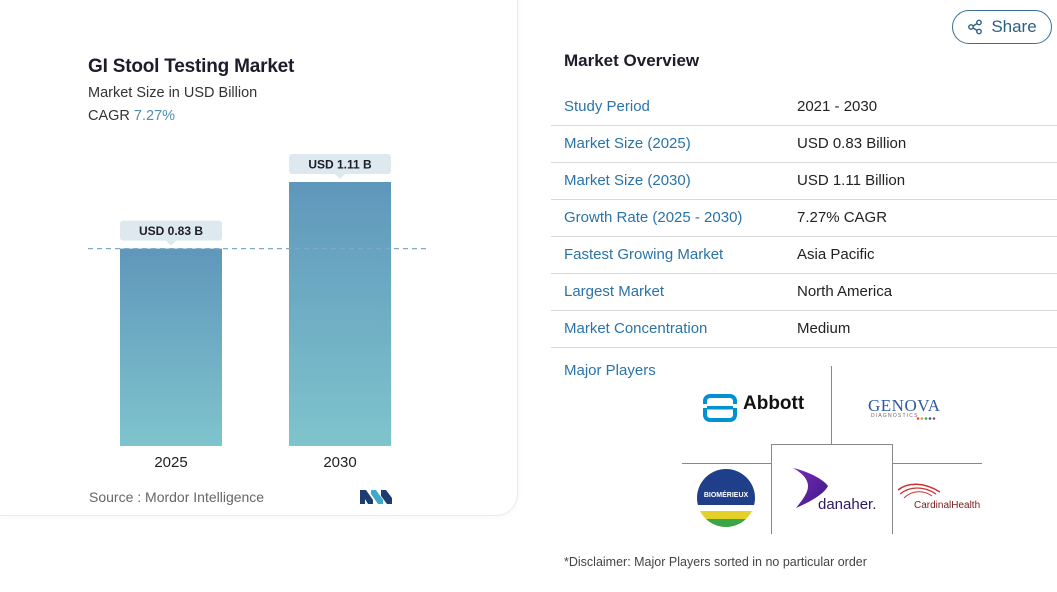  What do you see at coordinates (632, 60) in the screenshot?
I see `overview-title: Market Overview` at bounding box center [632, 60].